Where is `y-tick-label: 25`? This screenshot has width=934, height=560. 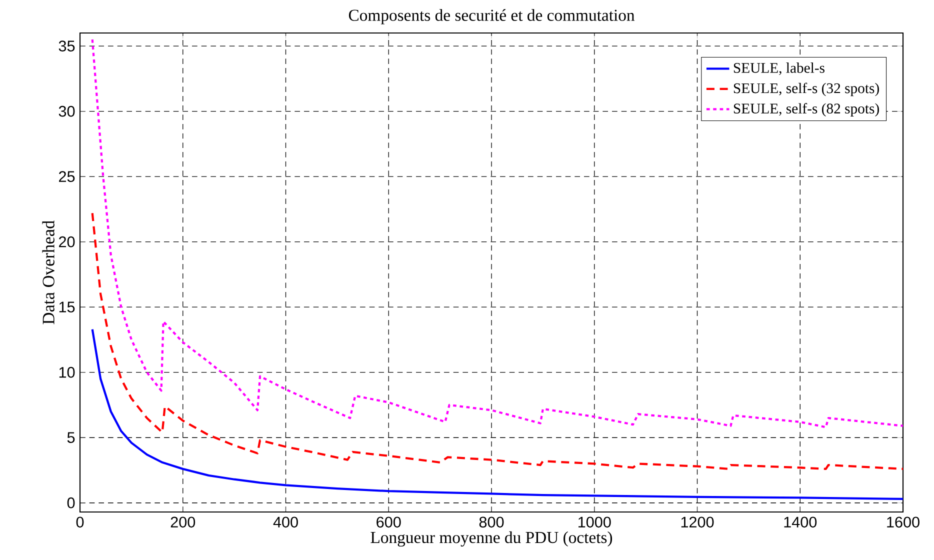
y-tick-label: 25 is located at coordinates (67, 176).